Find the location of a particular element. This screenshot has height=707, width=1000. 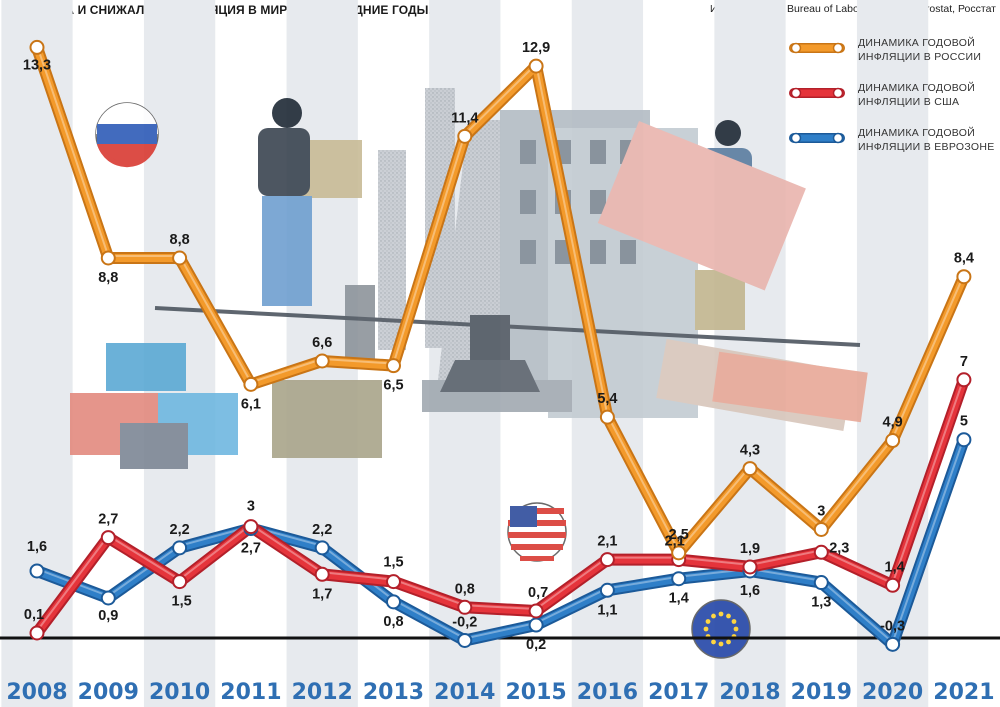

x-tick-label: 2013 is located at coordinates (393, 692).